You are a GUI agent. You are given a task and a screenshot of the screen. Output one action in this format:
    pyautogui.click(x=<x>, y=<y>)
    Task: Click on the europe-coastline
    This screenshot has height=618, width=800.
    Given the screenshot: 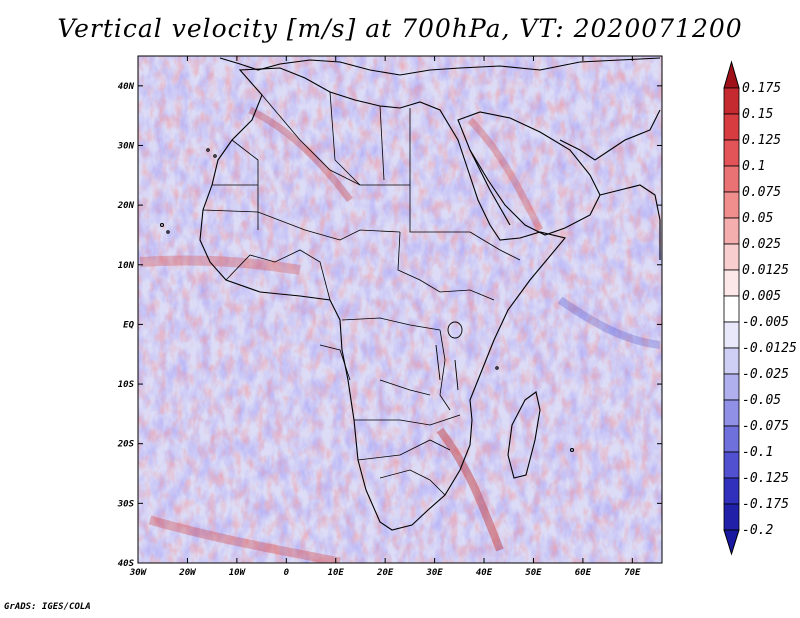 What is the action you would take?
    pyautogui.click(x=440, y=66)
    